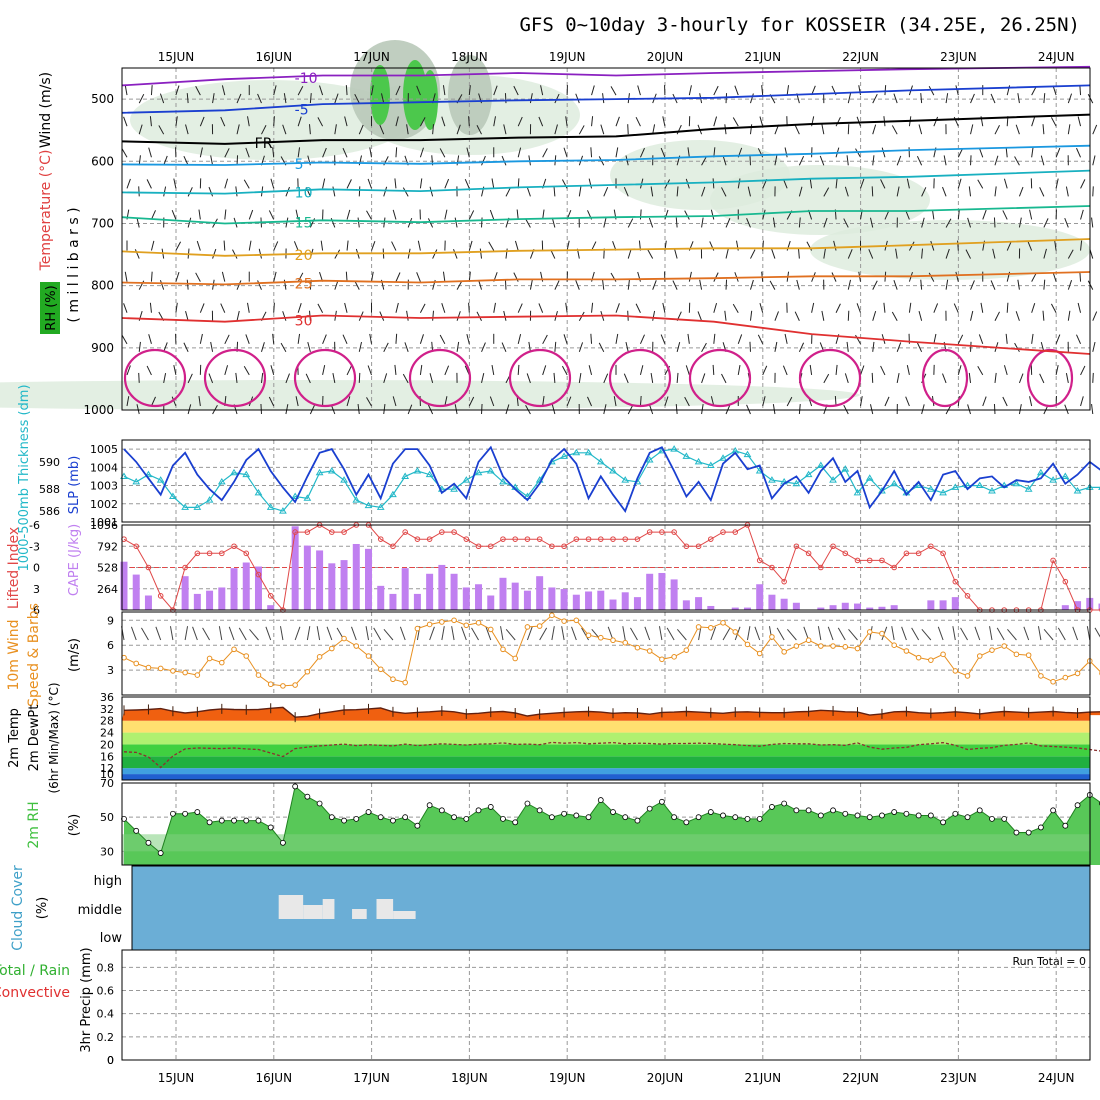 The width and height of the screenshot is (1100, 1100). I want to click on rh-shading-dark, so click(470, 95).